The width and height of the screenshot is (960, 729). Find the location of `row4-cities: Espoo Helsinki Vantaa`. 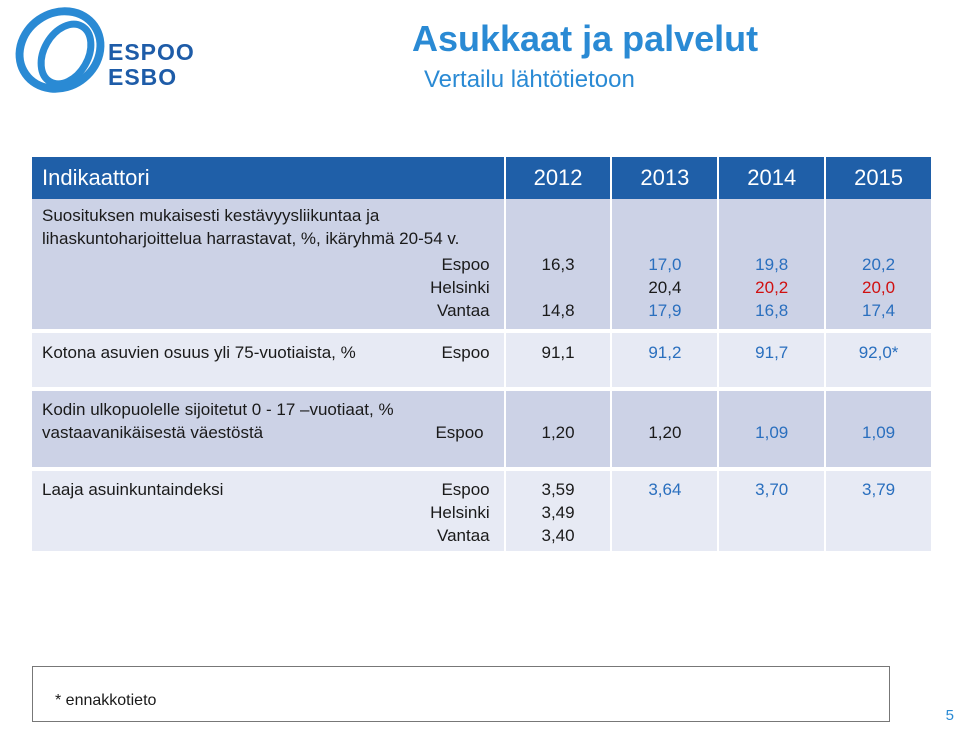

row4-cities: Espoo Helsinki Vantaa is located at coordinates (460, 512).